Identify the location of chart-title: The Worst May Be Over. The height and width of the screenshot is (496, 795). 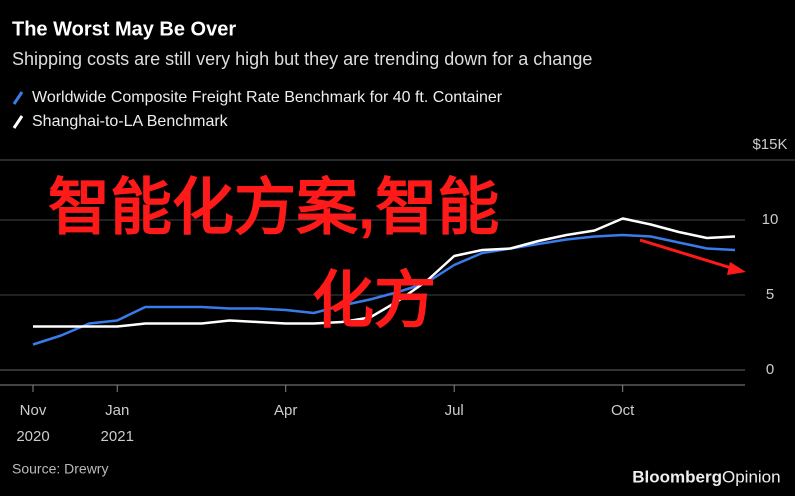
(124, 29).